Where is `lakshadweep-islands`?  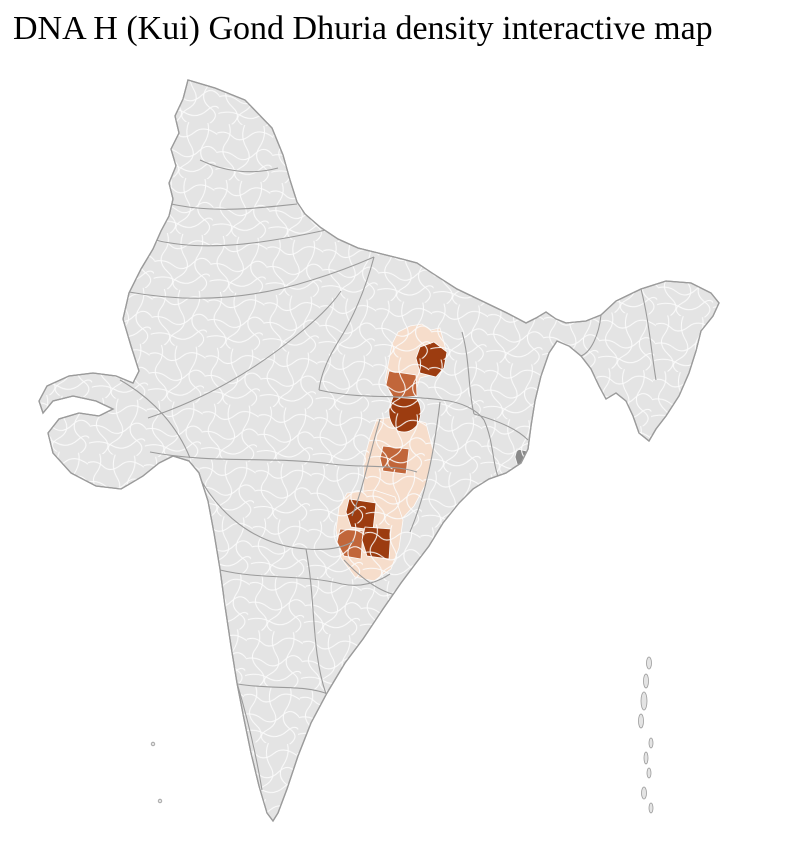 lakshadweep-islands is located at coordinates (156, 772).